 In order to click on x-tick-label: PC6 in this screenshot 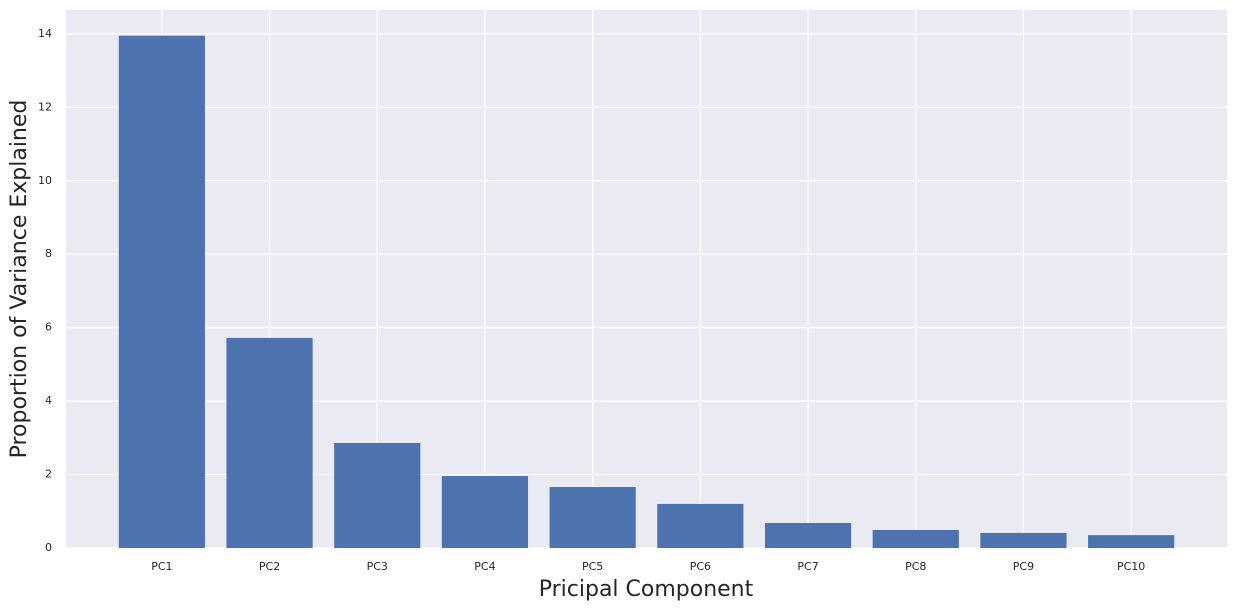, I will do `click(700, 566)`.